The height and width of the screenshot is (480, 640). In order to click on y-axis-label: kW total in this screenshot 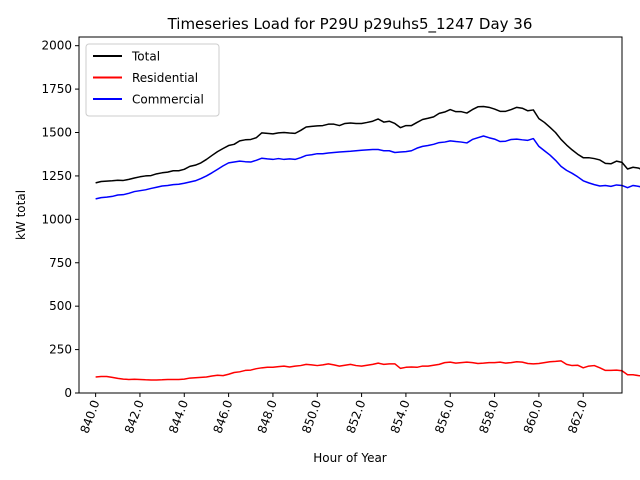, I will do `click(21, 215)`.